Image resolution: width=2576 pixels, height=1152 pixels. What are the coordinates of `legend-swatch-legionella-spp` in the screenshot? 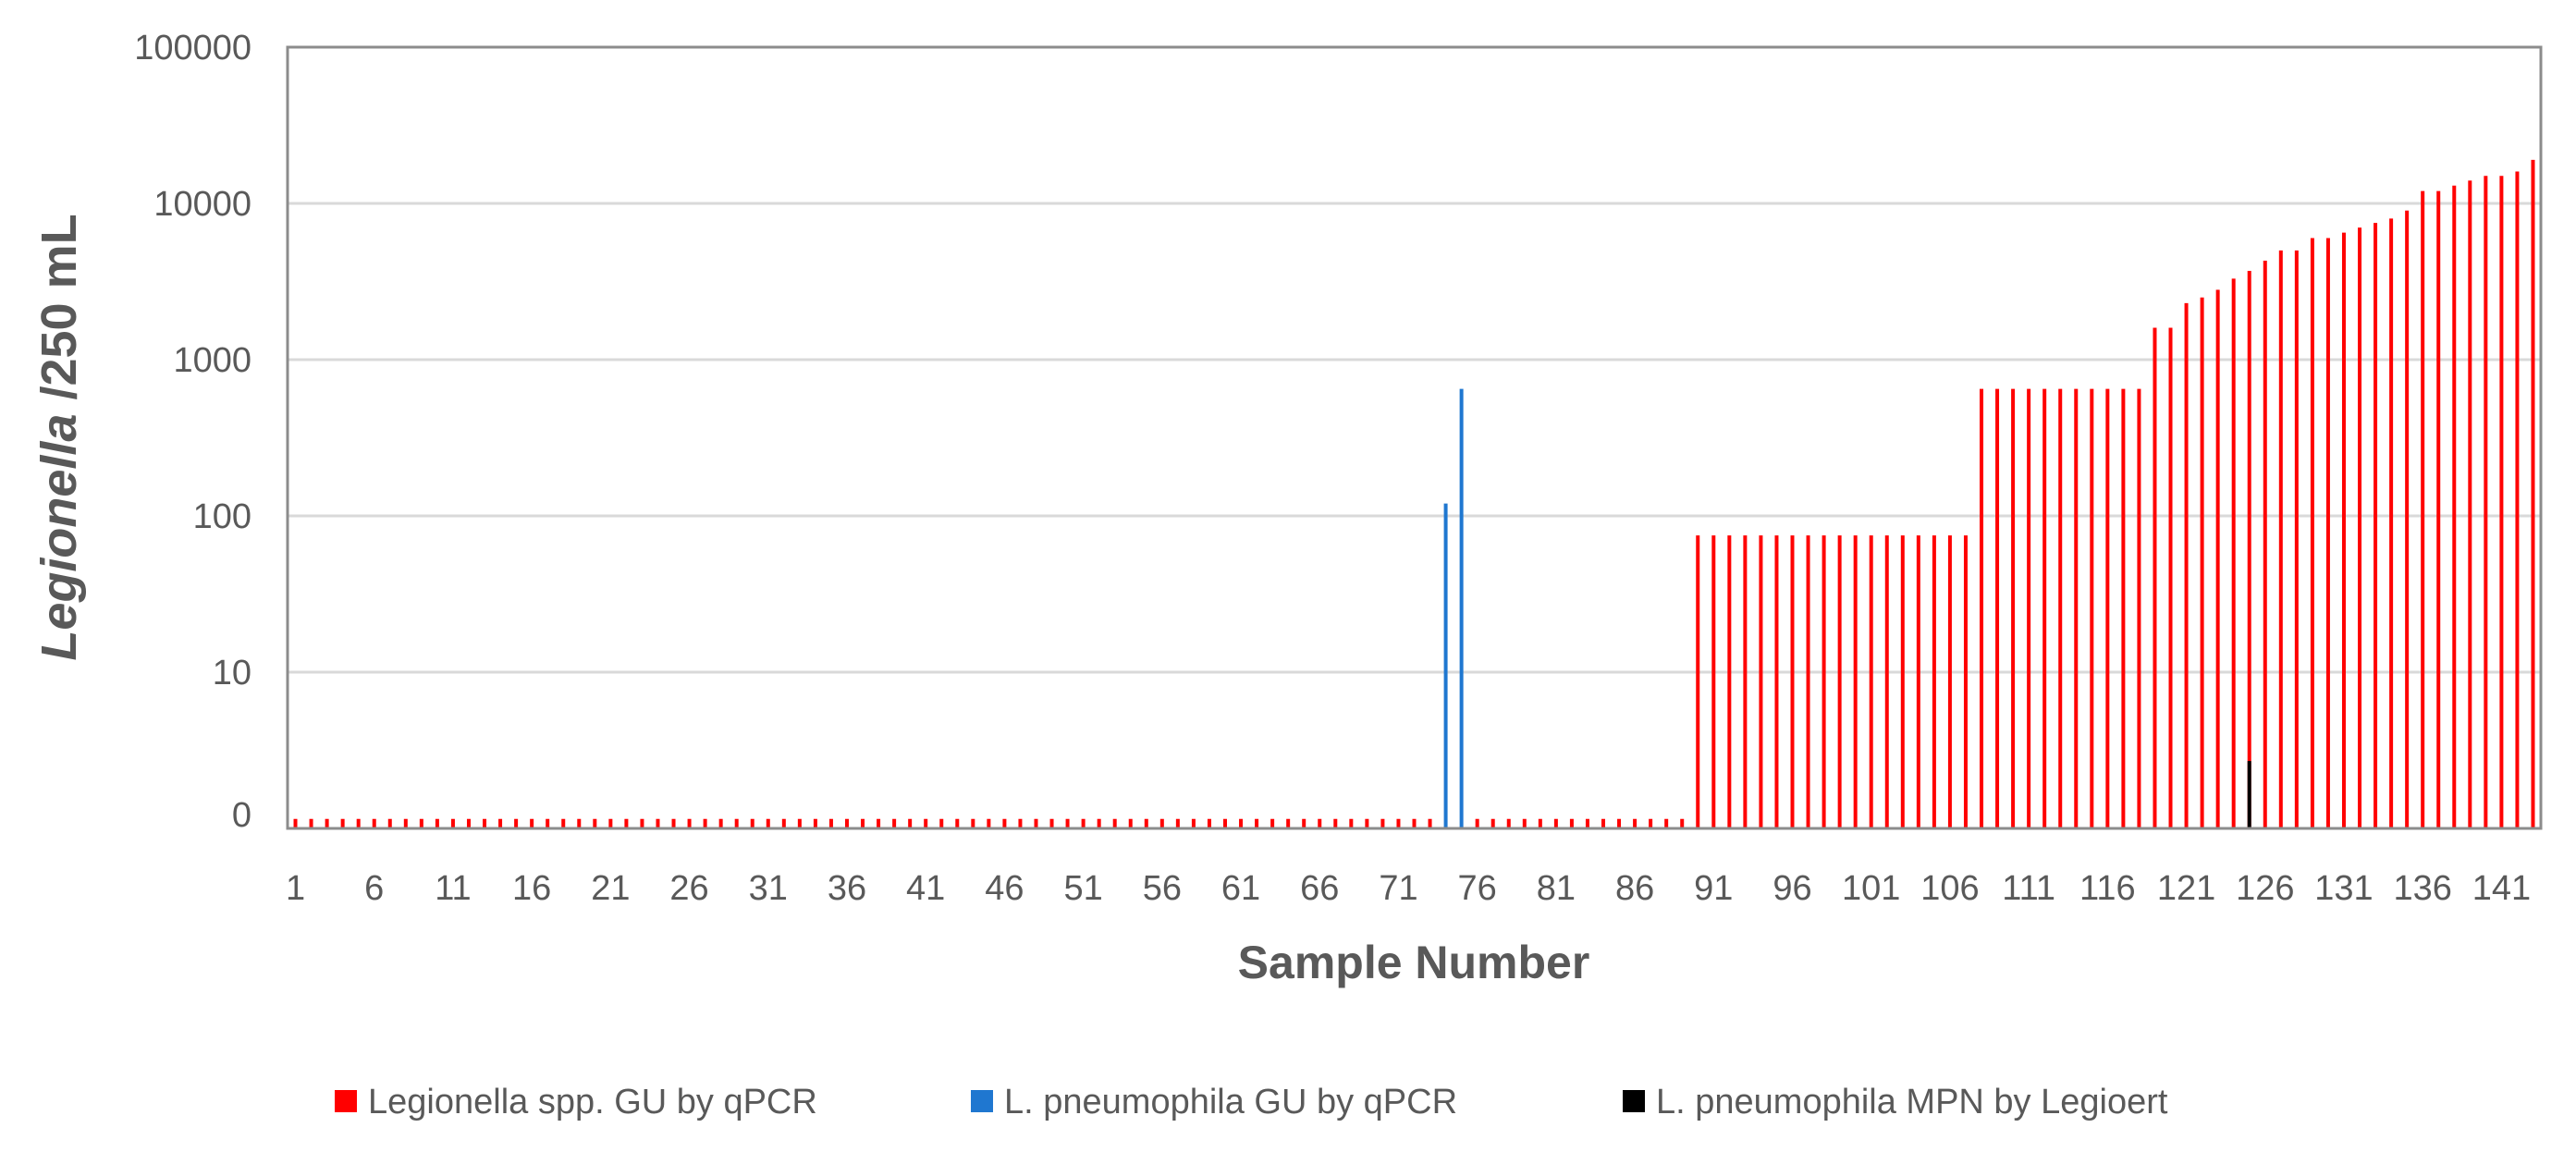 It's located at (346, 1101).